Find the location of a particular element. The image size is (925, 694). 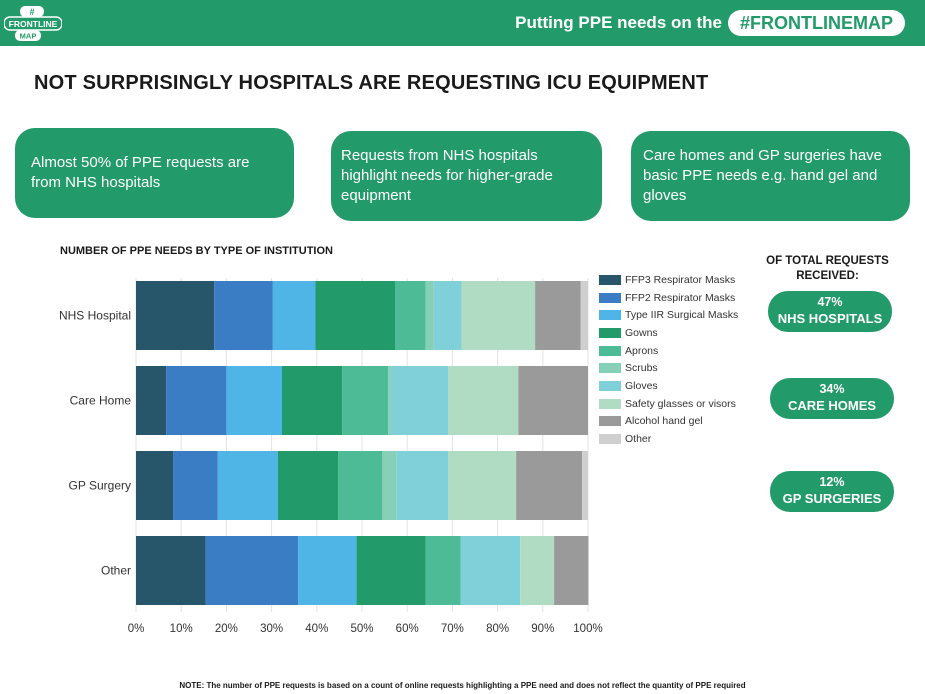

legend-item: FFP3 Respirator Masks is located at coordinates (668, 280).